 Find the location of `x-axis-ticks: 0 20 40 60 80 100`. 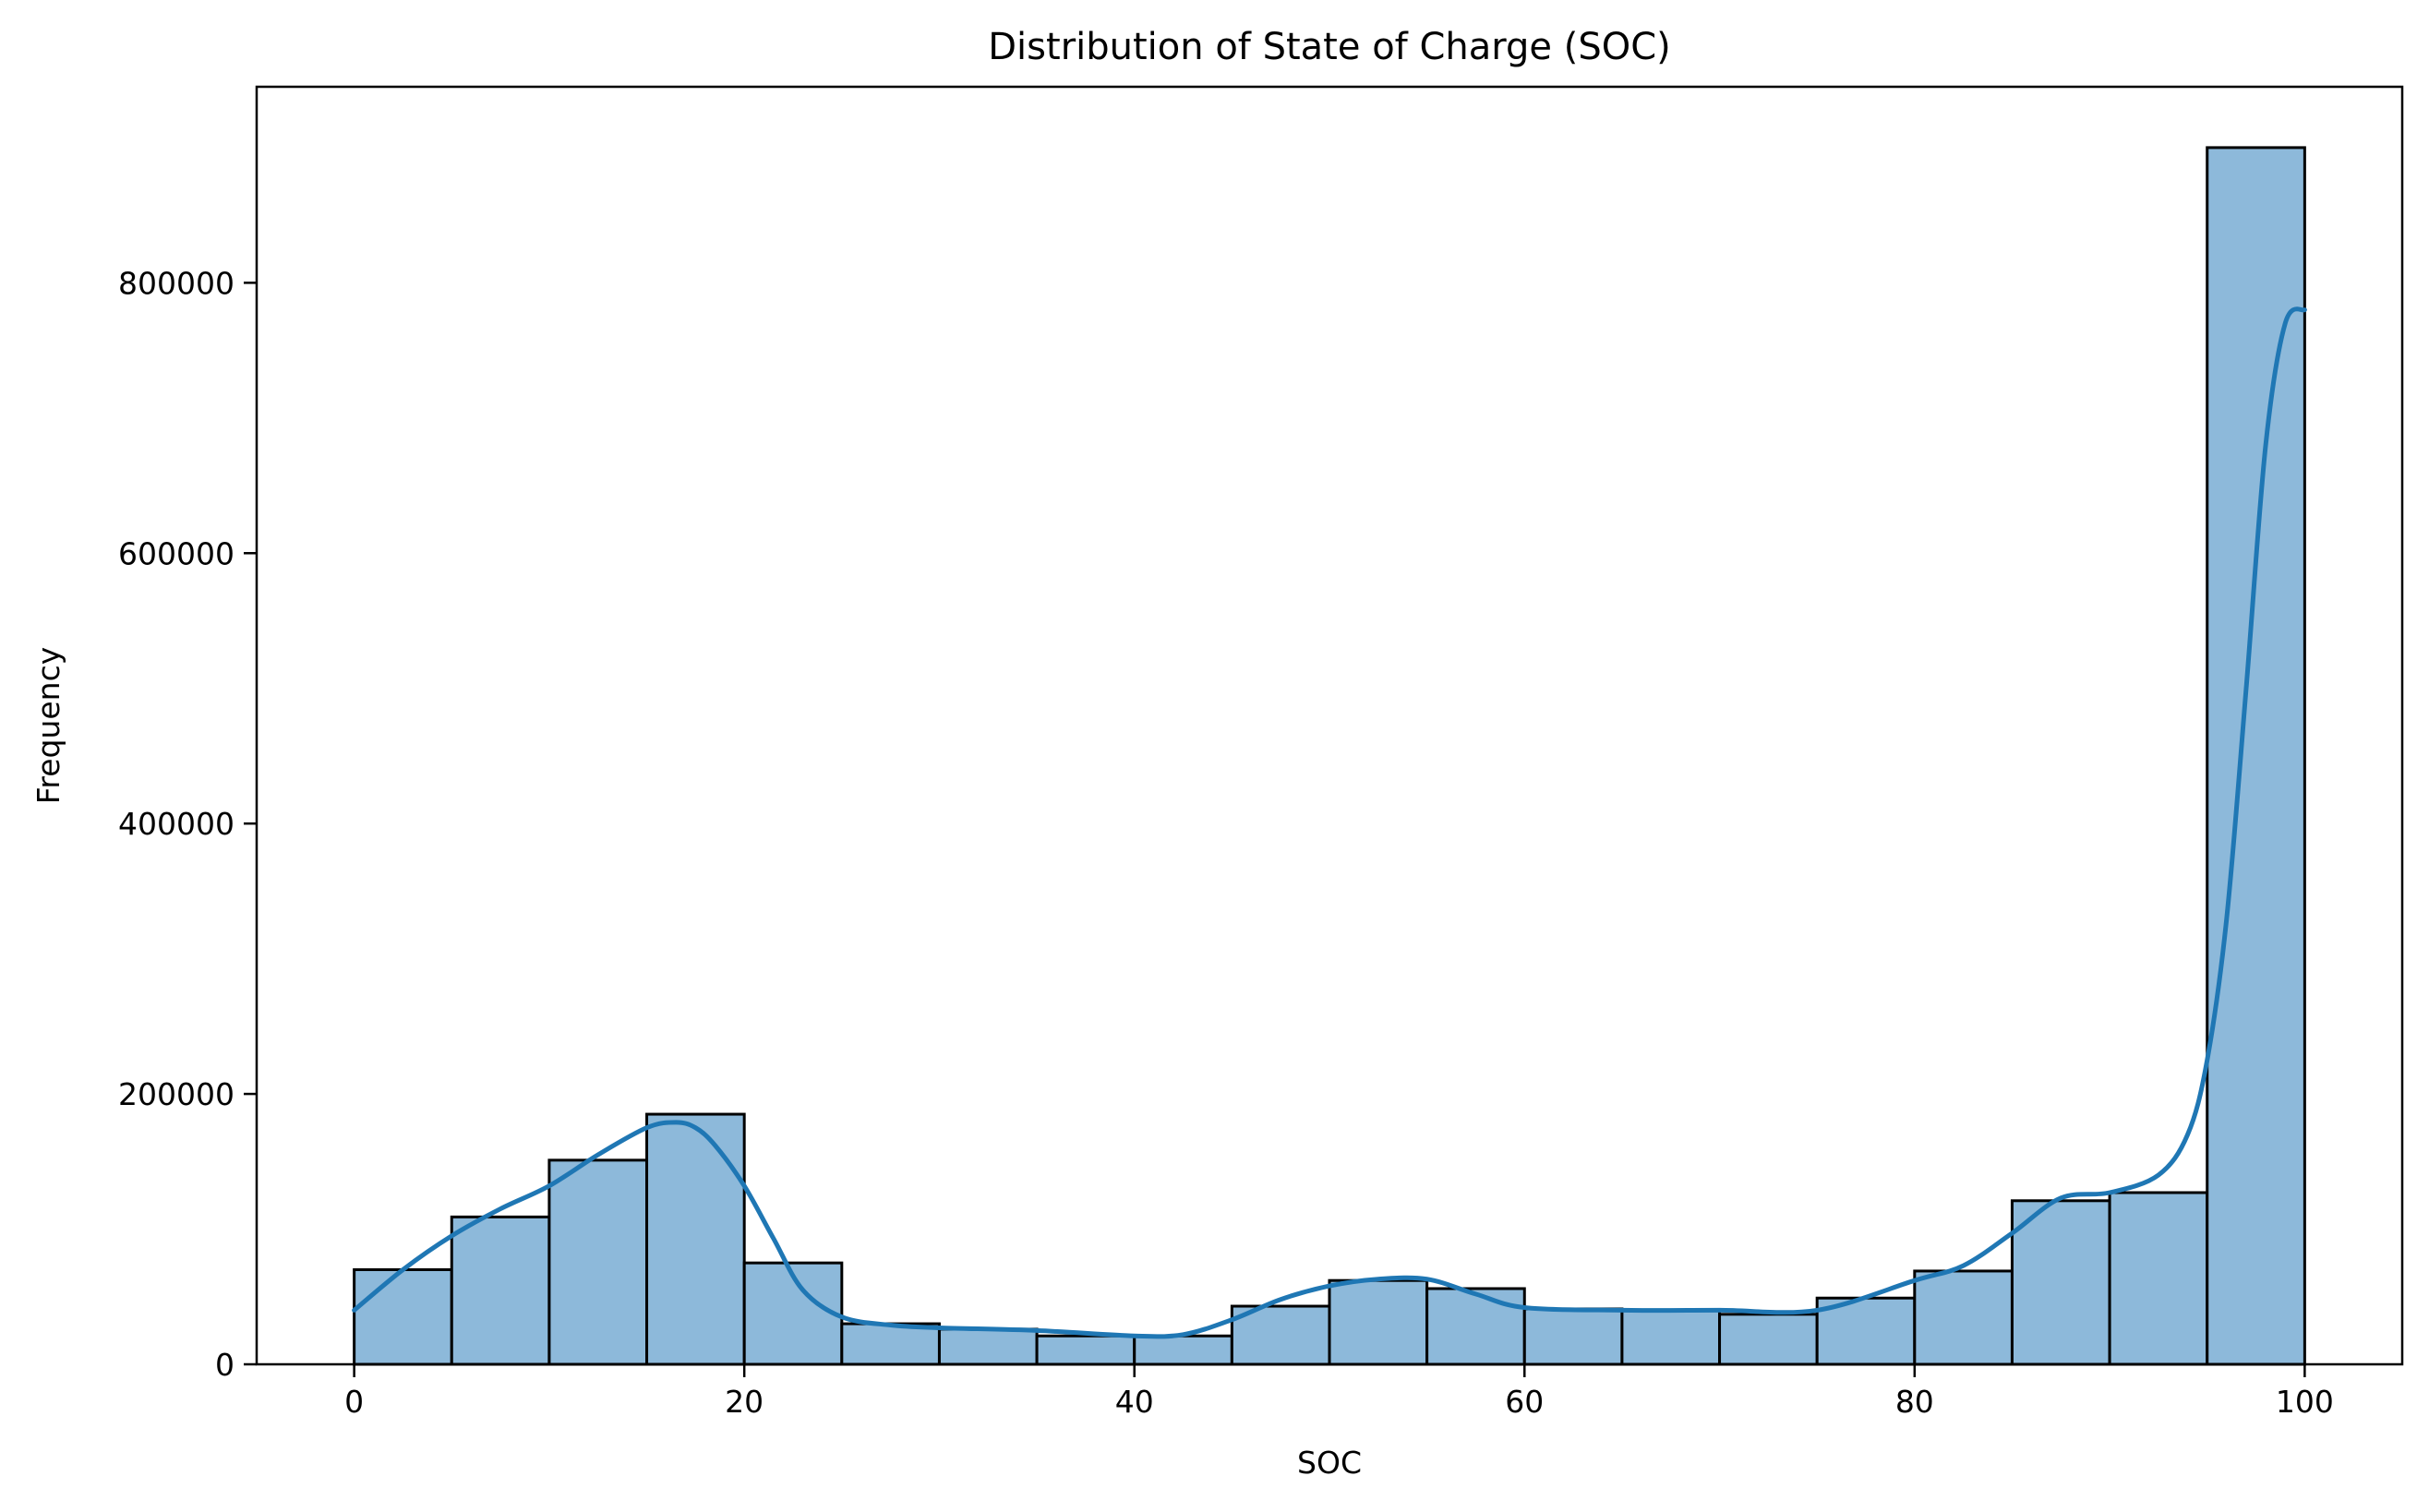

x-axis-ticks: 0 20 40 60 80 100 is located at coordinates (1339, 1392).